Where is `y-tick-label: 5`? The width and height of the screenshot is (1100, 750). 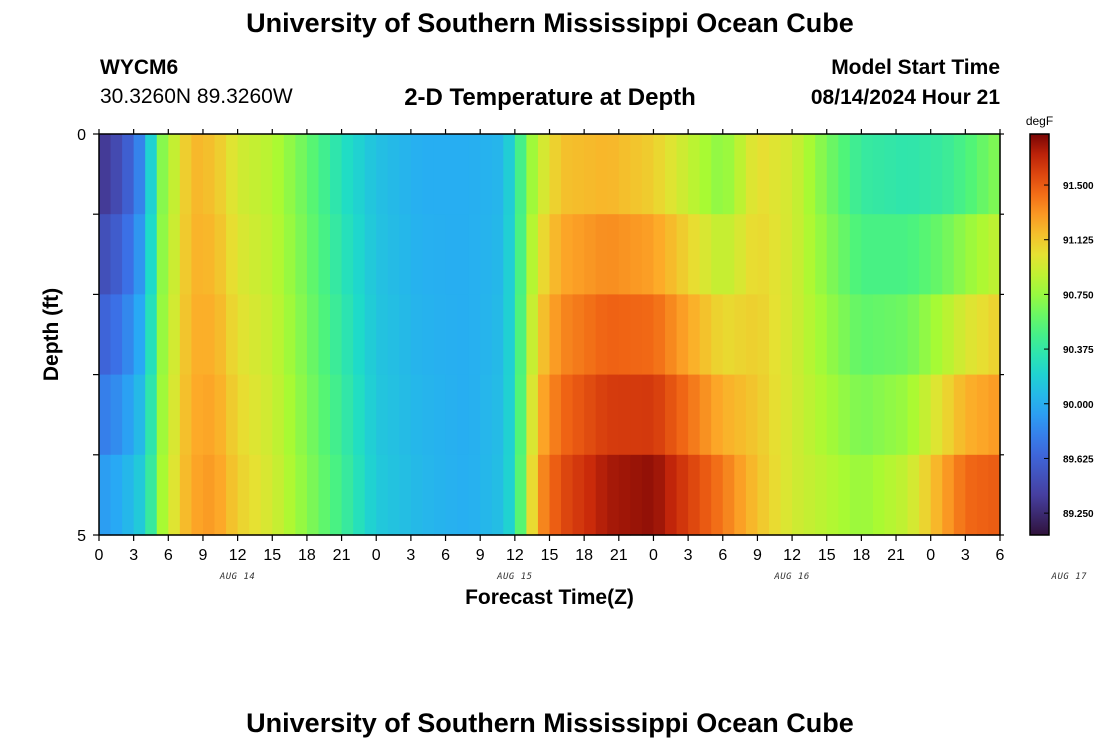 y-tick-label: 5 is located at coordinates (81, 536).